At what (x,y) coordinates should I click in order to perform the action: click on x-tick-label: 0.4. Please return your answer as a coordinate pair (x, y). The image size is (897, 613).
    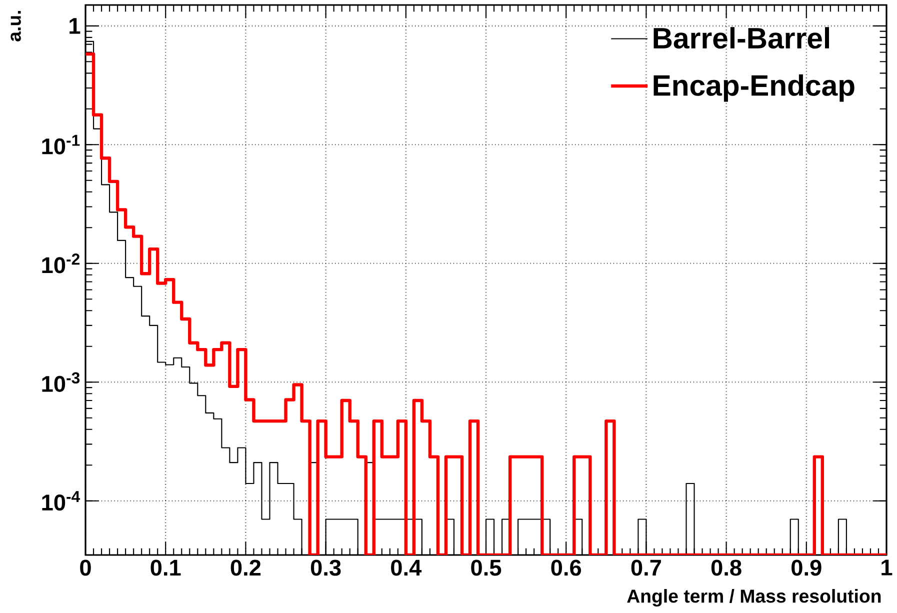
    Looking at the image, I should click on (406, 568).